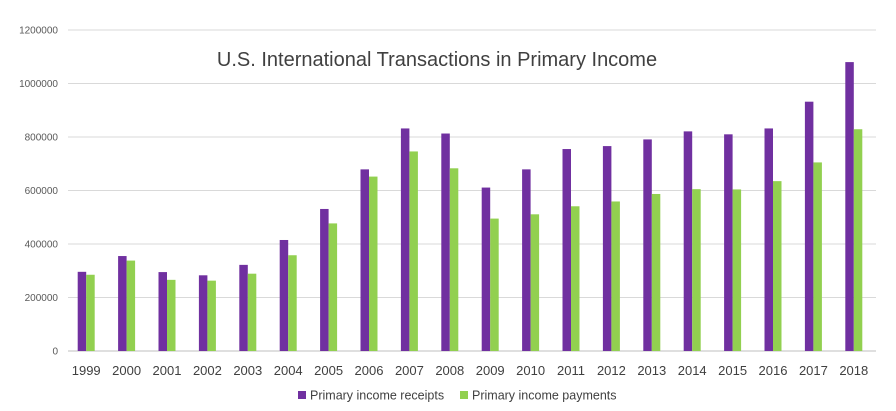  Describe the element at coordinates (544, 396) in the screenshot. I see `legend-label: Primary income payments` at that location.